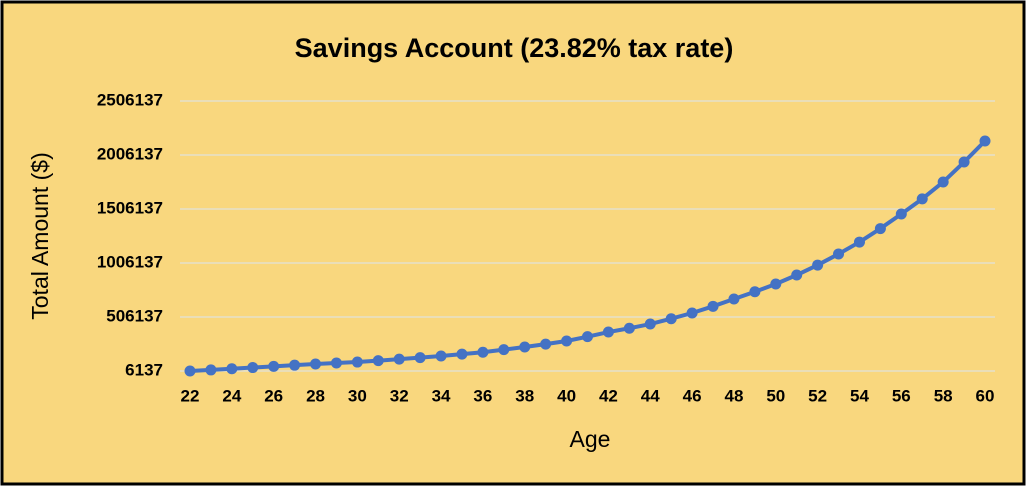  I want to click on x-axis-label: Age, so click(590, 439).